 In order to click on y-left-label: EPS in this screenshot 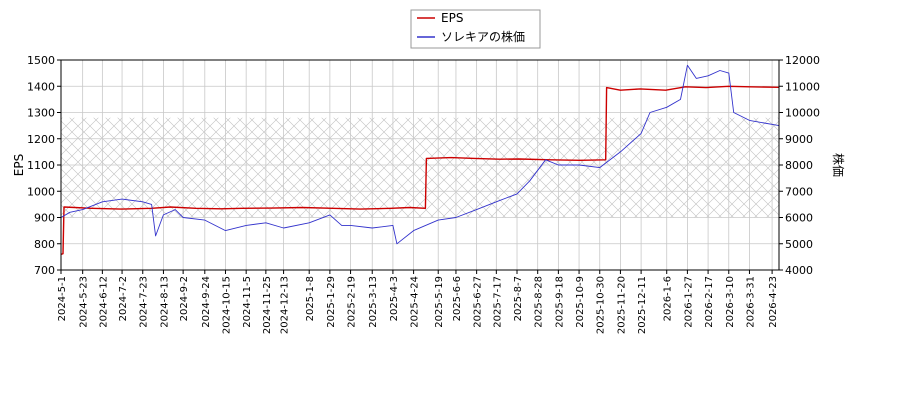, I will do `click(19, 165)`.